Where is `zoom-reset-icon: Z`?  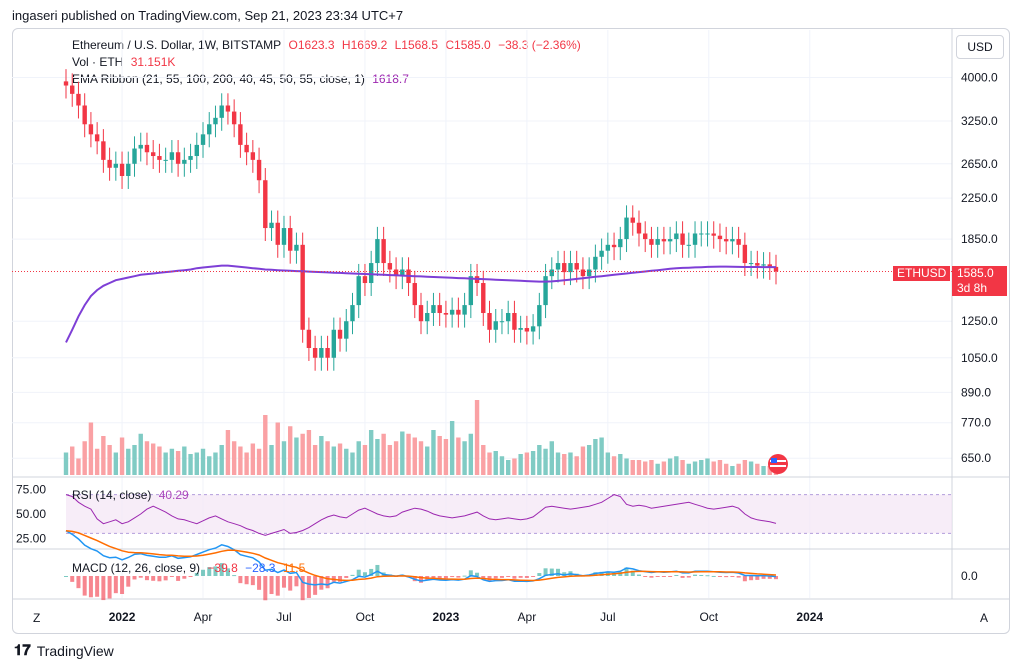
zoom-reset-icon: Z is located at coordinates (37, 618).